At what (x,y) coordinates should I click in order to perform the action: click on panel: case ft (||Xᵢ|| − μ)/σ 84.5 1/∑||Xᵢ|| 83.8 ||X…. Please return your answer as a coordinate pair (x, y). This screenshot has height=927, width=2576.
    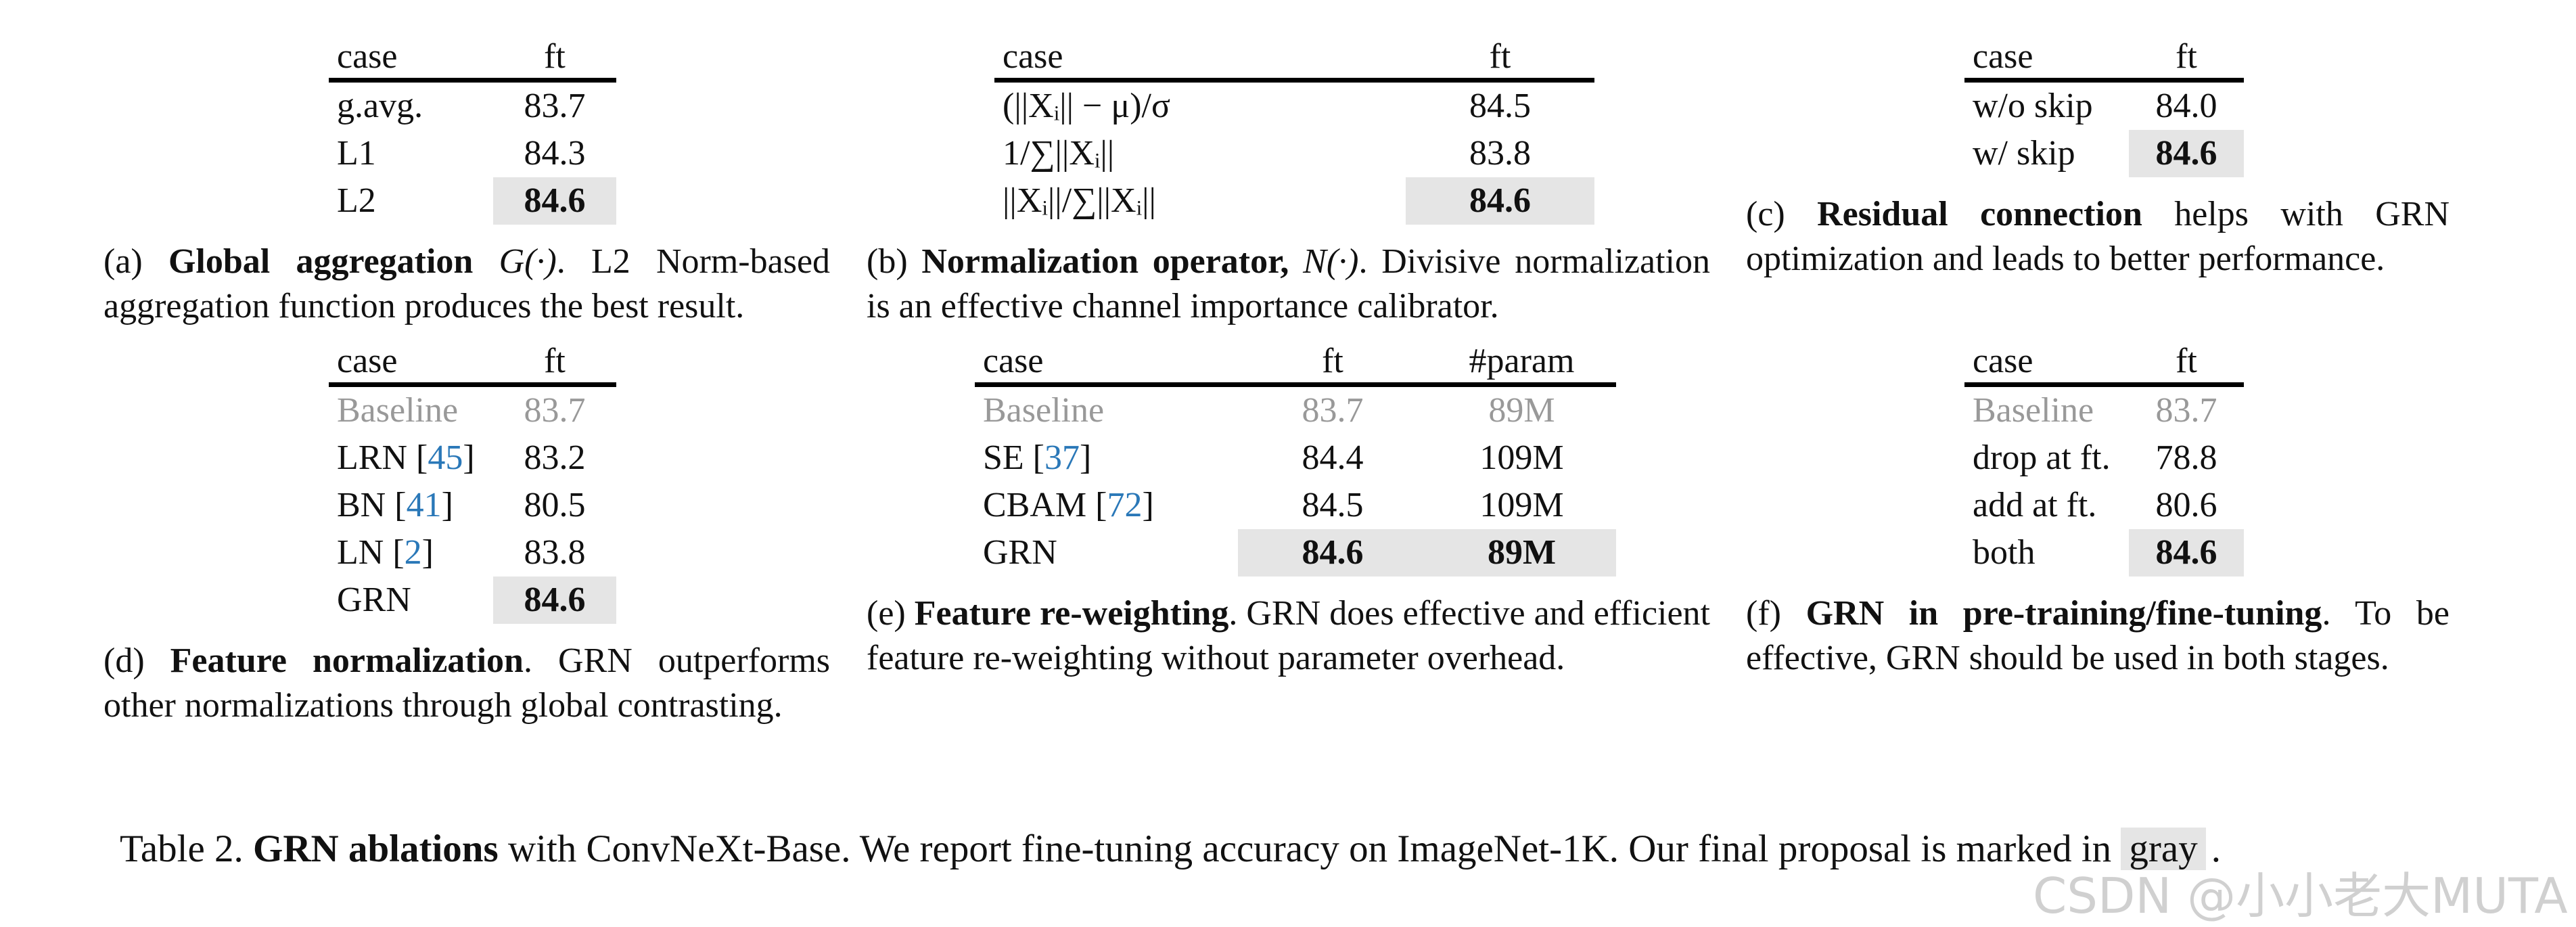
    Looking at the image, I should click on (1288, 183).